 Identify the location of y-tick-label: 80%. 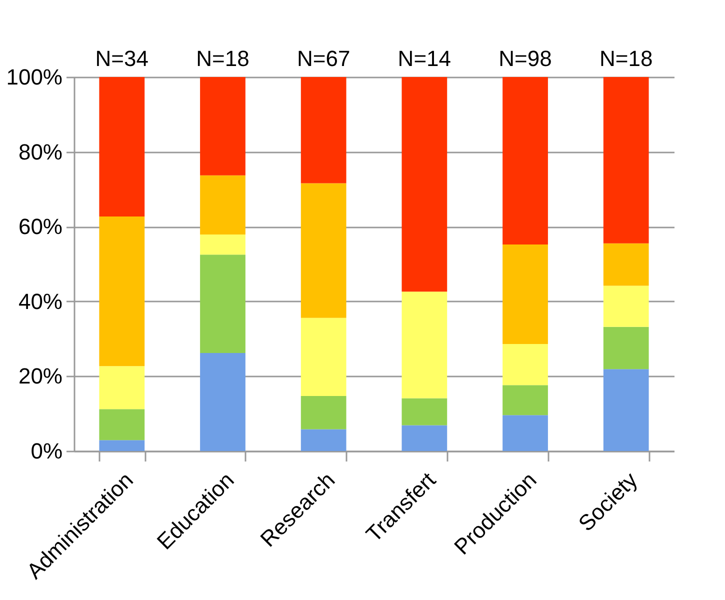
(40, 151).